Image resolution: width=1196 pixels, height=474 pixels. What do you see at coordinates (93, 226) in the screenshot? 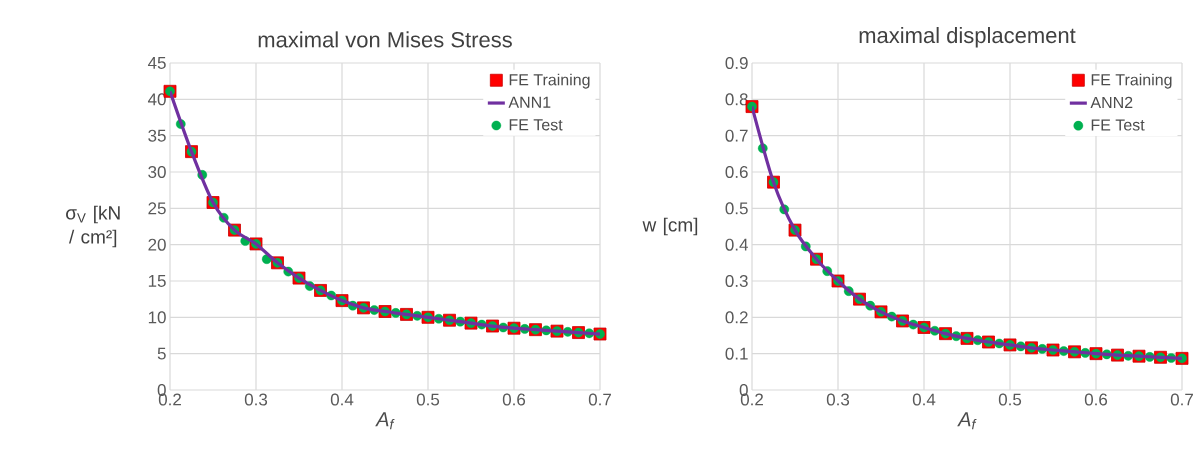
I see `y-axis-title: σ$_{V}$ [kN / cm²]` at bounding box center [93, 226].